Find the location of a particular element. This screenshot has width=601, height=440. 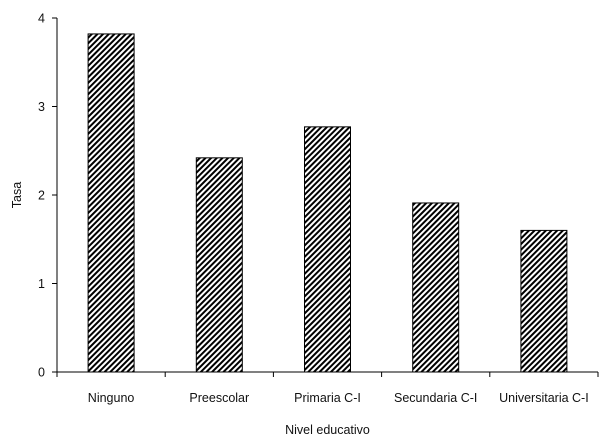

y-tick-label: 2 is located at coordinates (41, 196).